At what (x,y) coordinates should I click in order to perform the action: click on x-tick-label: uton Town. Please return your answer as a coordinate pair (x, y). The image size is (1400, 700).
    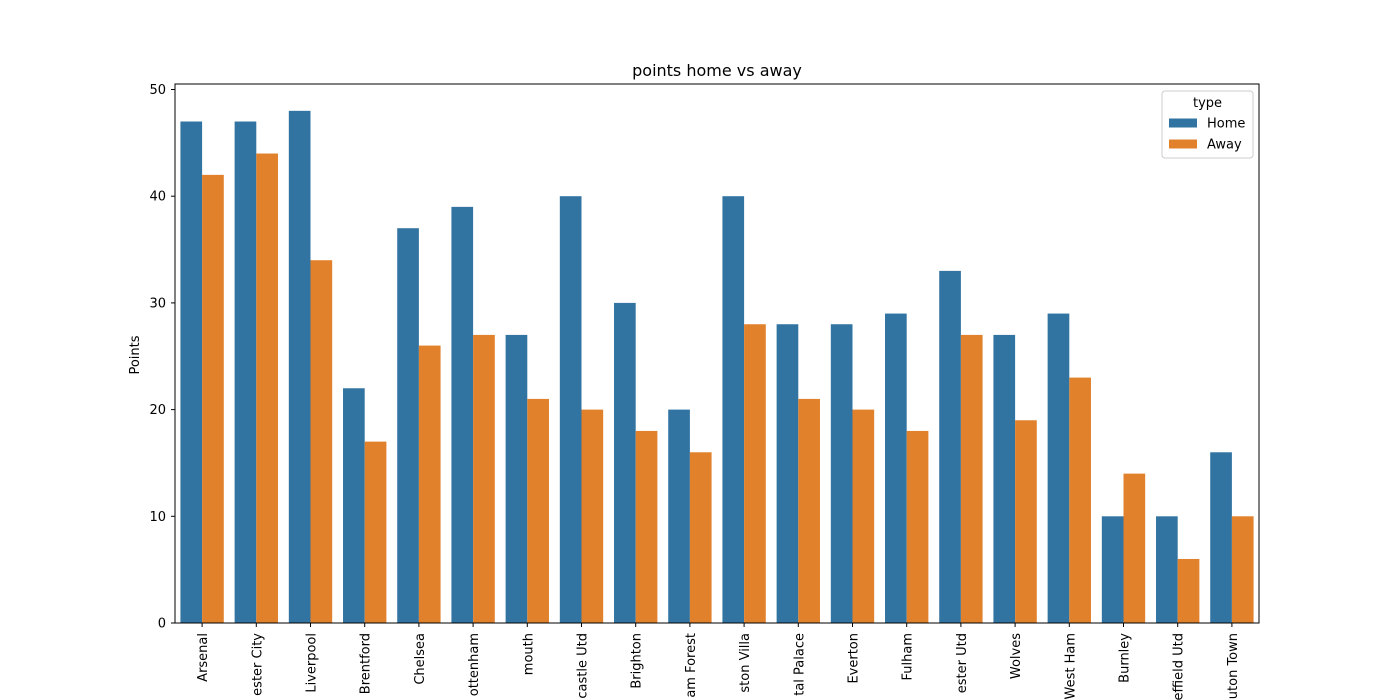
    Looking at the image, I should click on (1233, 666).